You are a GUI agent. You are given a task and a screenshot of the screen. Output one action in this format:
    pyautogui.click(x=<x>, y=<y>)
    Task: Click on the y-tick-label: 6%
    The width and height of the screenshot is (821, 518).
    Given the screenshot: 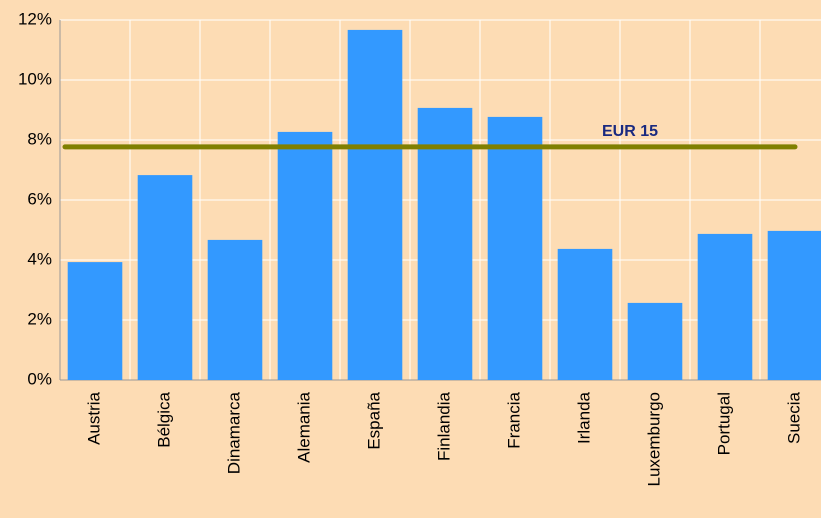 What is the action you would take?
    pyautogui.click(x=39, y=198)
    